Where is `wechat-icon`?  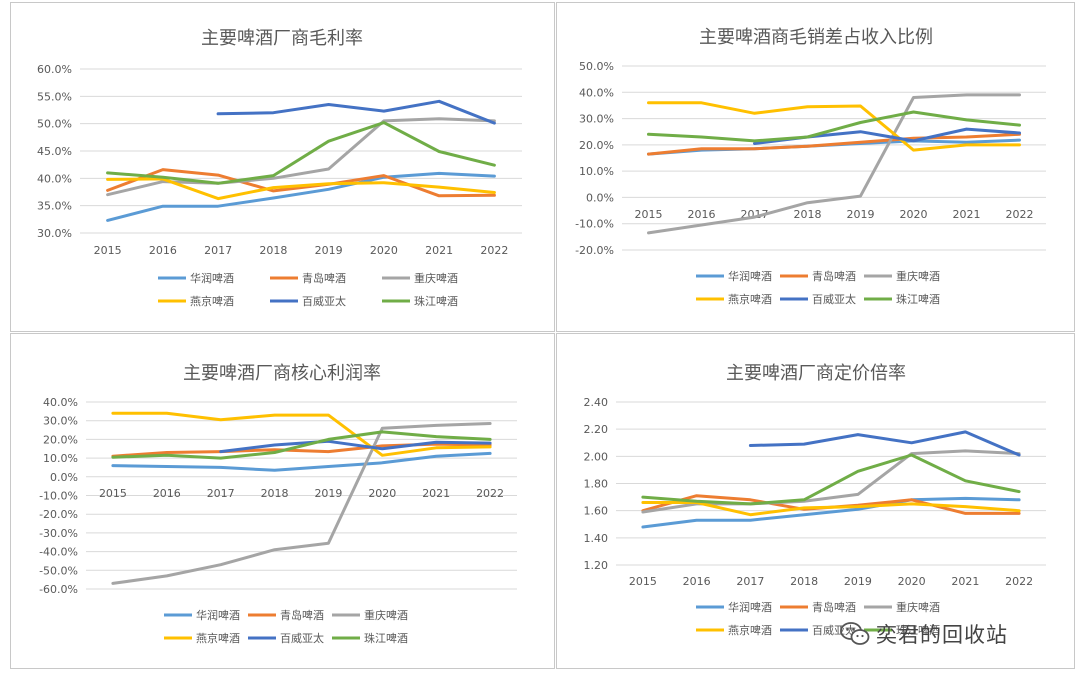
wechat-icon is located at coordinates (855, 633).